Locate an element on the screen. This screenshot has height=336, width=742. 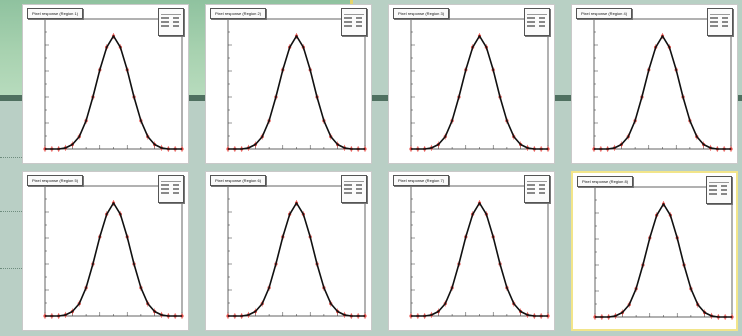
histogram-panel: Pixel response (Region 3) is located at coordinates (471, 84).